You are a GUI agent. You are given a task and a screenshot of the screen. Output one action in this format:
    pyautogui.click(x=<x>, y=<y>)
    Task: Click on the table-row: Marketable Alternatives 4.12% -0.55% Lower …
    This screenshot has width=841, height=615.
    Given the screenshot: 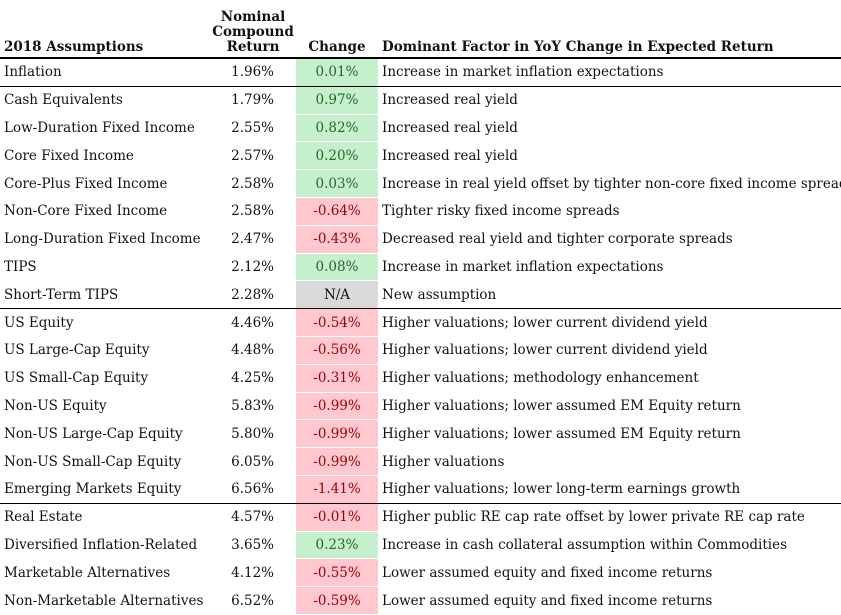 What is the action you would take?
    pyautogui.click(x=420, y=573)
    